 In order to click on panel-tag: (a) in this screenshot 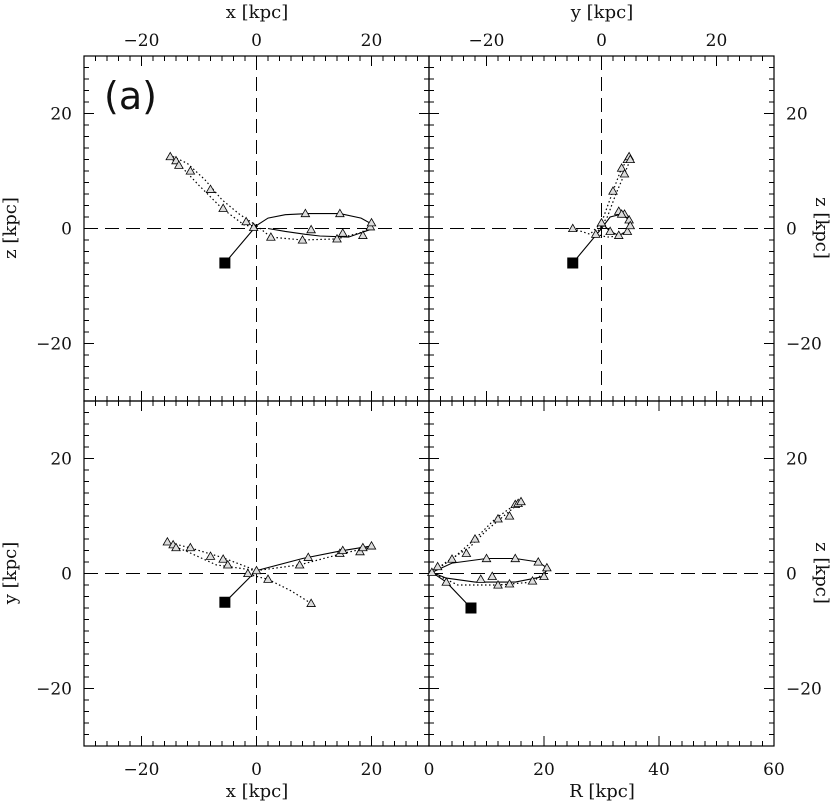, I will do `click(130, 96)`.